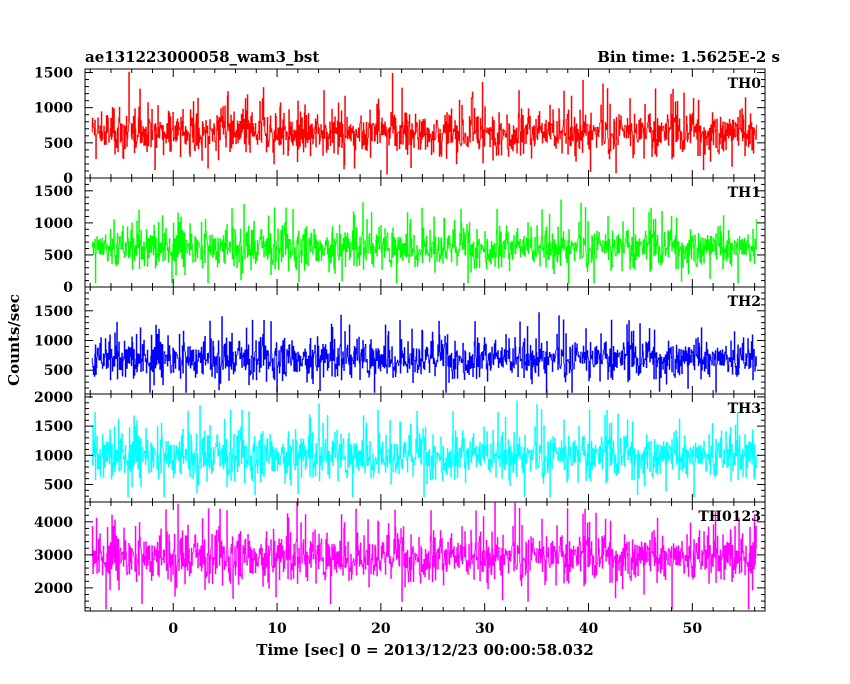  I want to click on series-th1, so click(424, 241).